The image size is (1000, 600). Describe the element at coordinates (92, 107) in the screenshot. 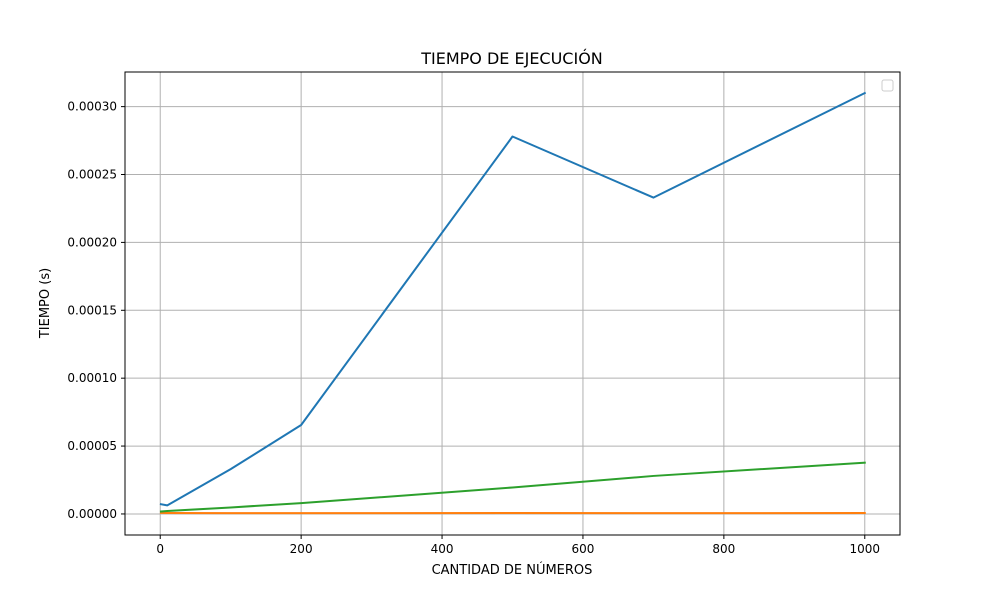

I see `y-tick-label: 0.00030` at that location.